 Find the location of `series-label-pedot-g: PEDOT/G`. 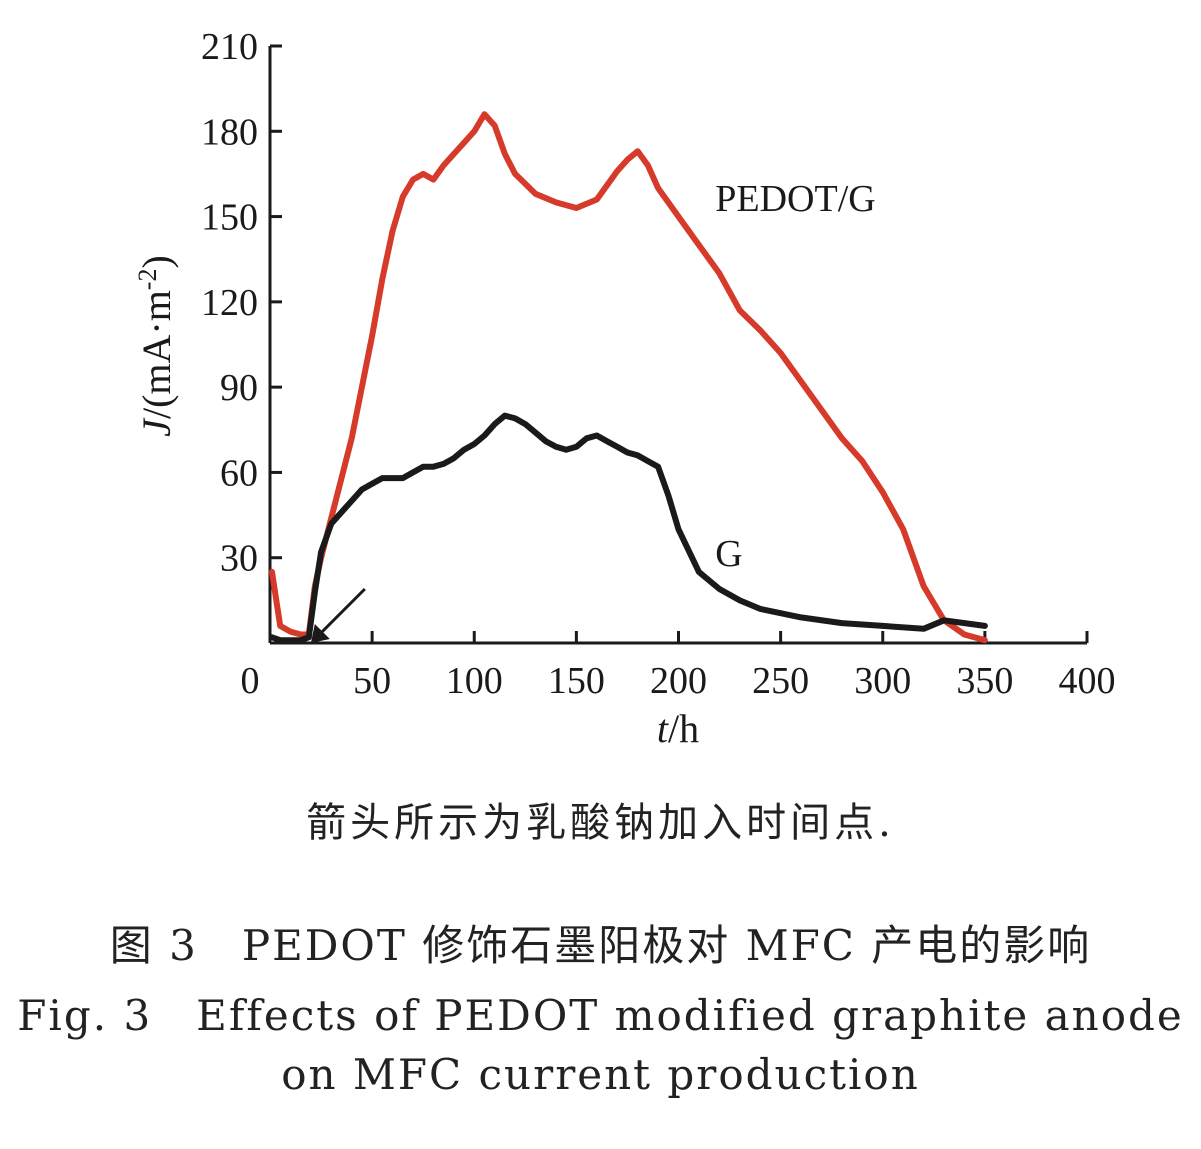

series-label-pedot-g: PEDOT/G is located at coordinates (795, 199).